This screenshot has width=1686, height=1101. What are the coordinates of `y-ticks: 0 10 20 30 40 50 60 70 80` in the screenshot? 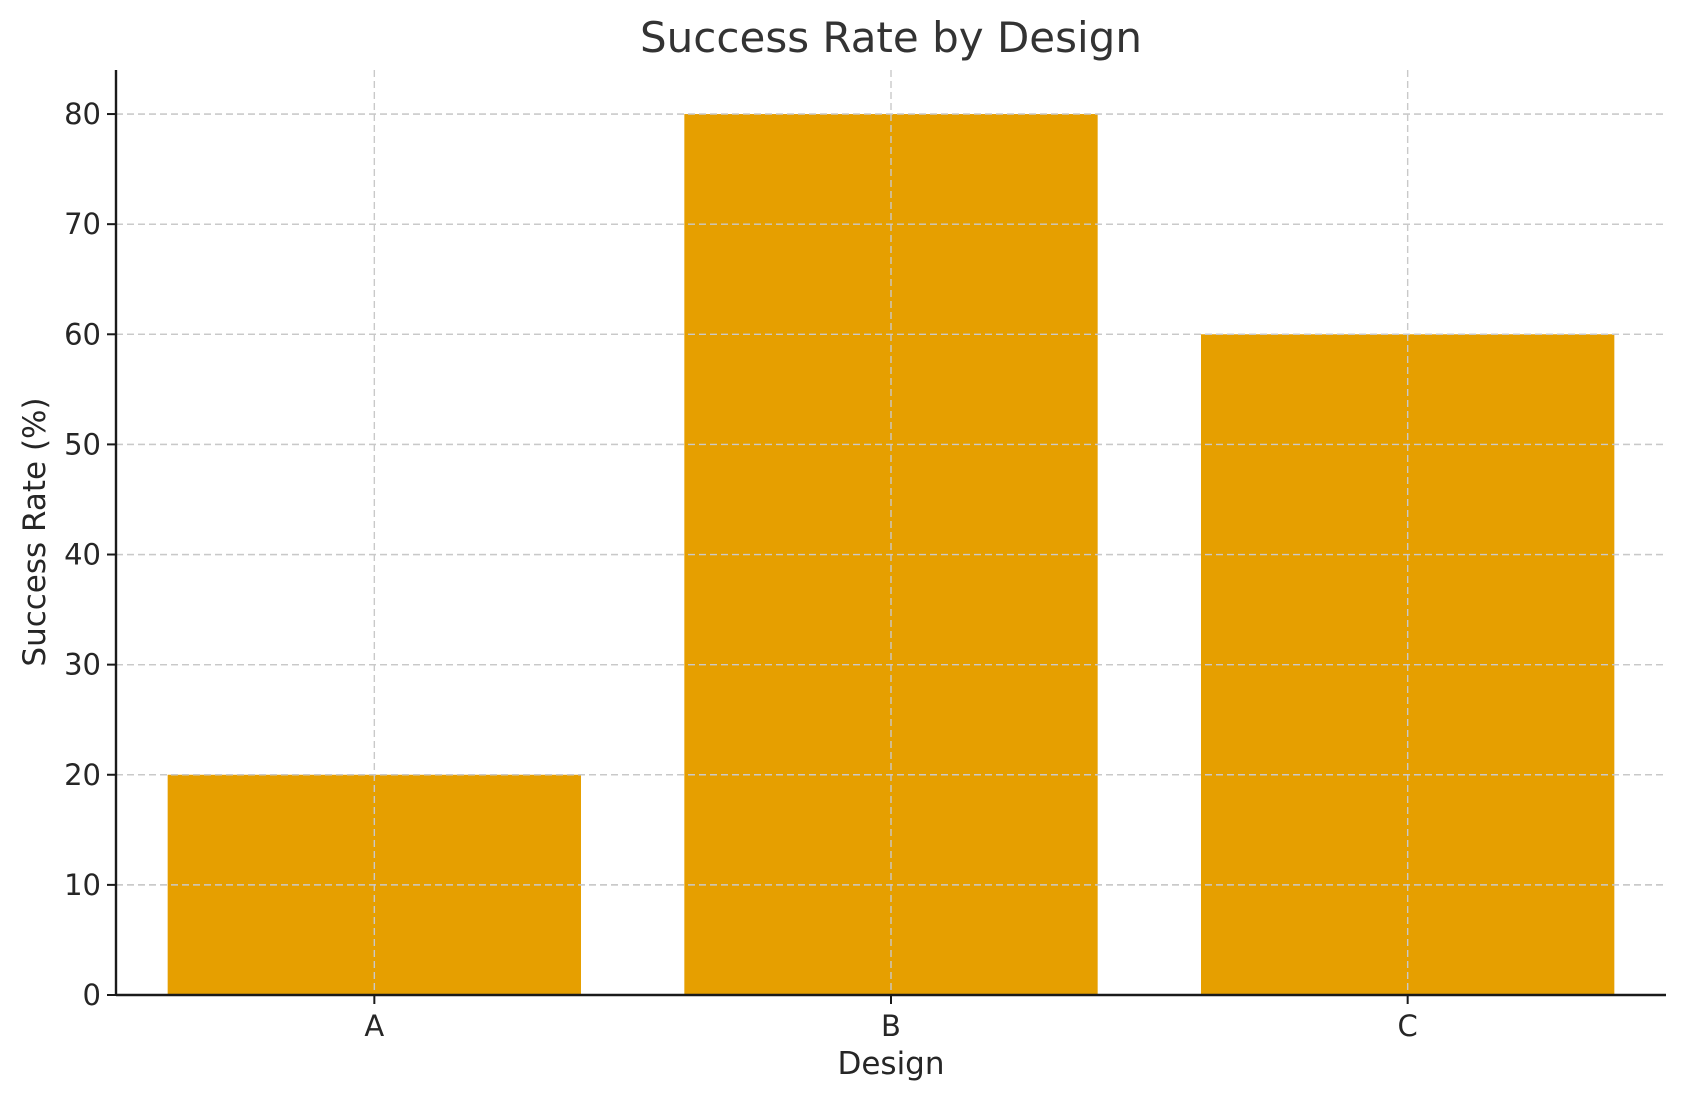 It's located at (90, 554).